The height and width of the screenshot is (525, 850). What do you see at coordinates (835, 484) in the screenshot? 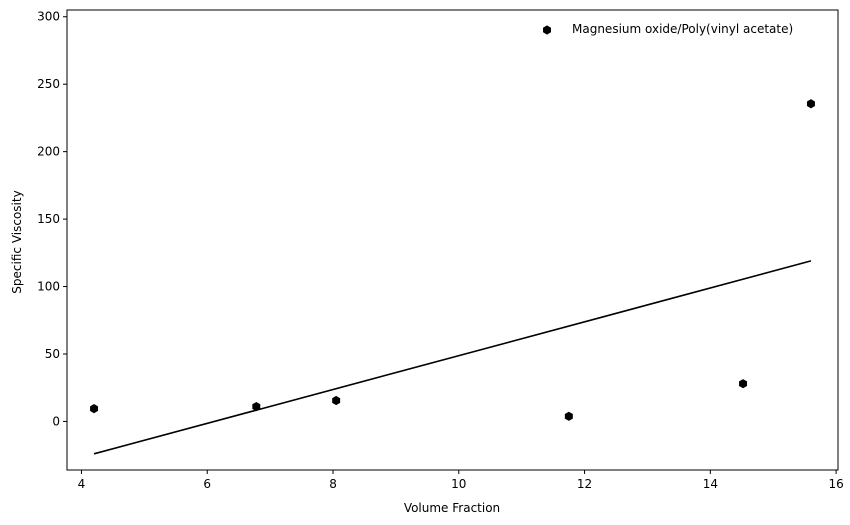
I see `x-tick-label: 16` at bounding box center [835, 484].